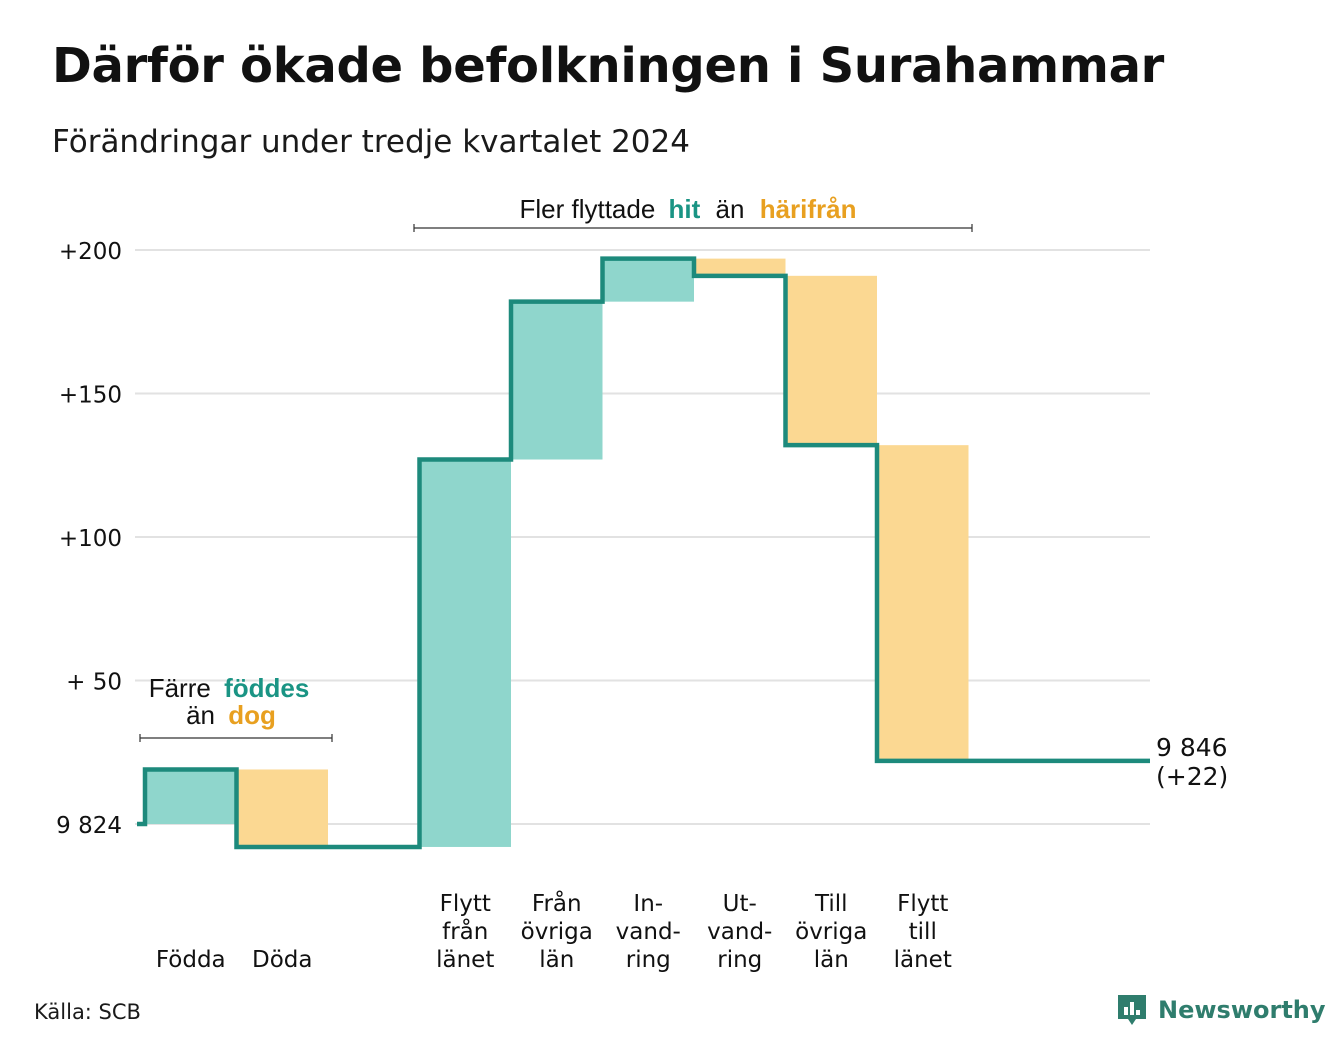 The width and height of the screenshot is (1340, 1060). What do you see at coordinates (89, 826) in the screenshot?
I see `y-tick-label: 9 824` at bounding box center [89, 826].